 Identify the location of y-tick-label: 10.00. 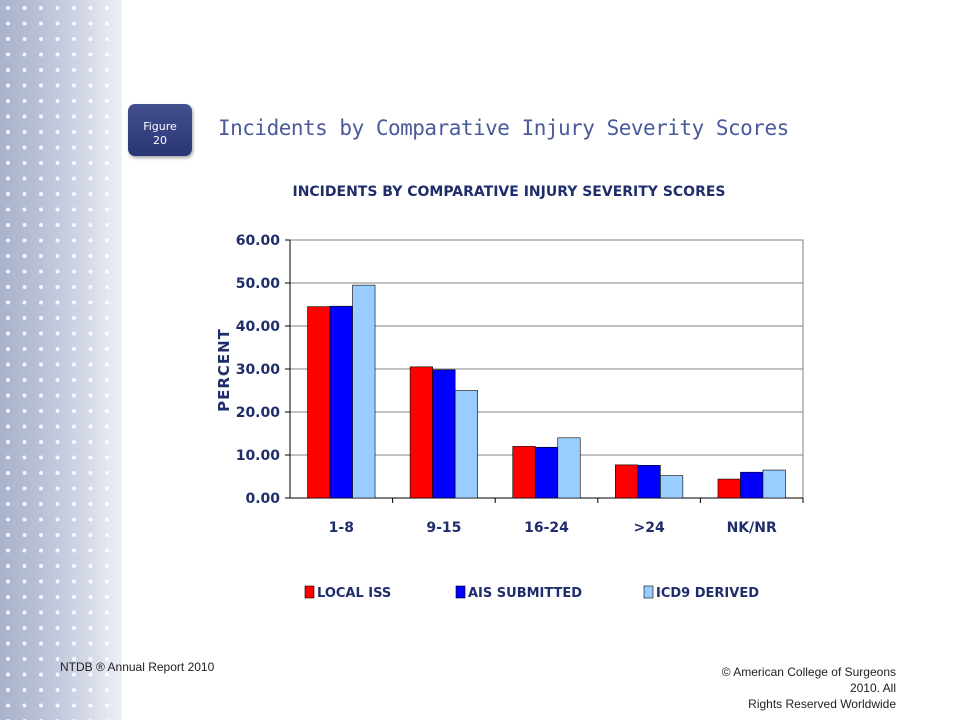
(258, 456).